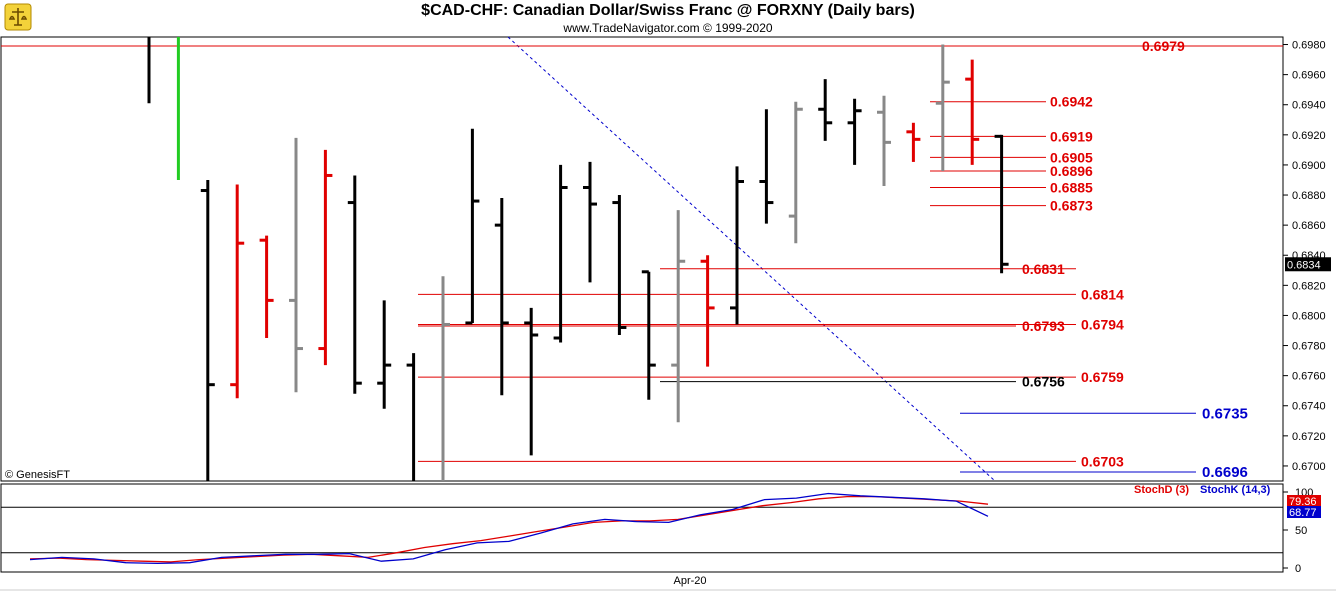 This screenshot has width=1336, height=591. I want to click on y-tick-label: 0.6820, so click(1309, 286).